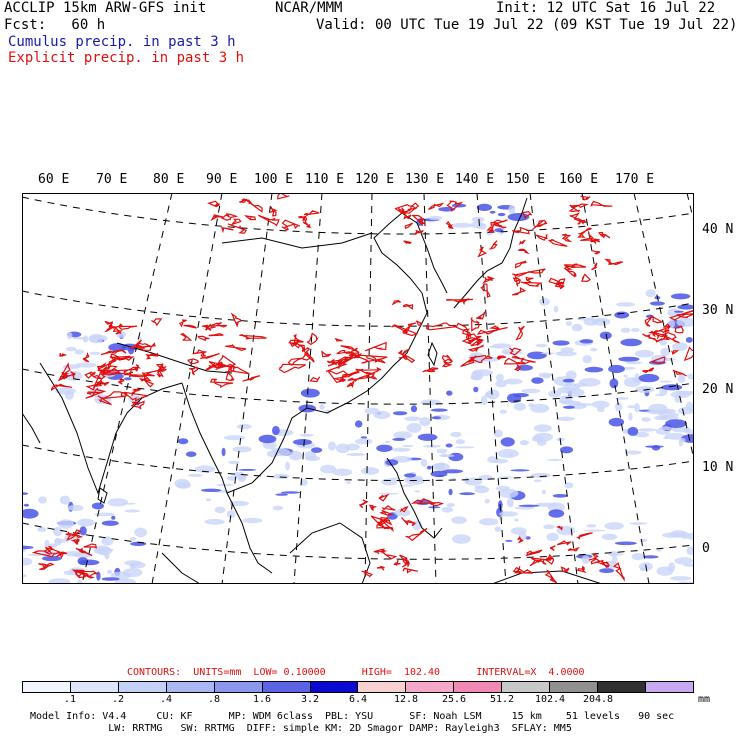 This screenshot has height=740, width=740. I want to click on legend-tick-label: .8, so click(214, 699).